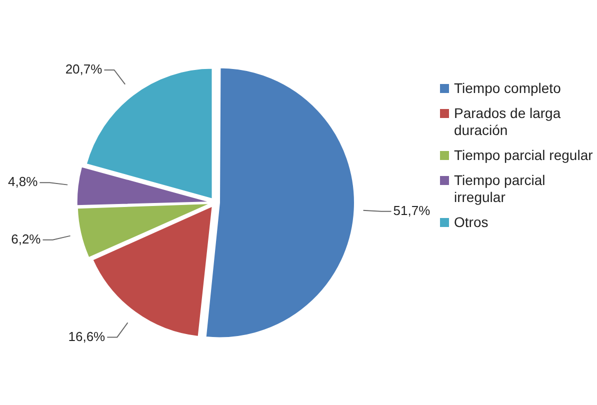  What do you see at coordinates (87, 336) in the screenshot?
I see `data-label: 16,6%` at bounding box center [87, 336].